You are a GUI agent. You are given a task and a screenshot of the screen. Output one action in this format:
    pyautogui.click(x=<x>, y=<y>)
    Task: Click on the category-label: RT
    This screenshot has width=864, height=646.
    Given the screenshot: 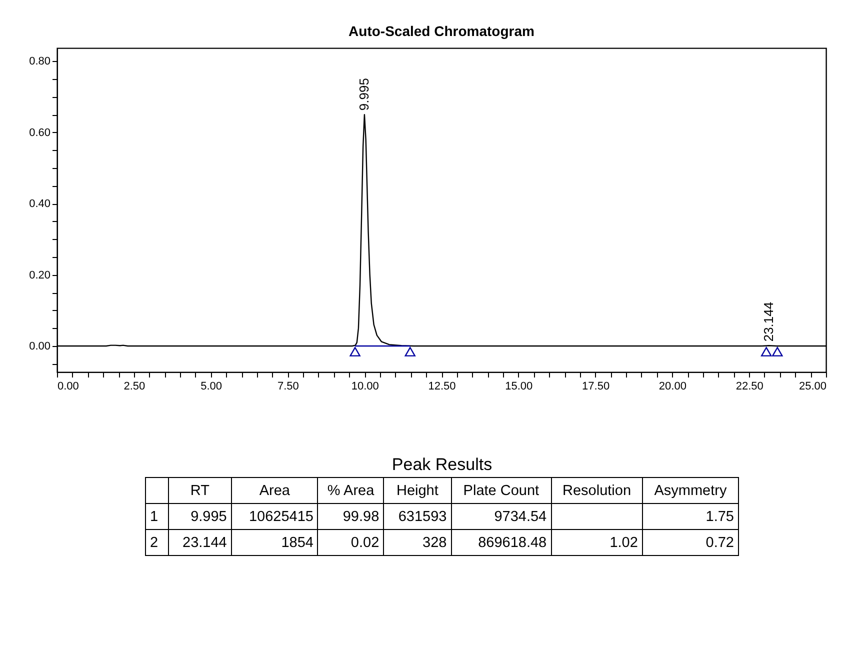 What is the action you would take?
    pyautogui.click(x=200, y=491)
    